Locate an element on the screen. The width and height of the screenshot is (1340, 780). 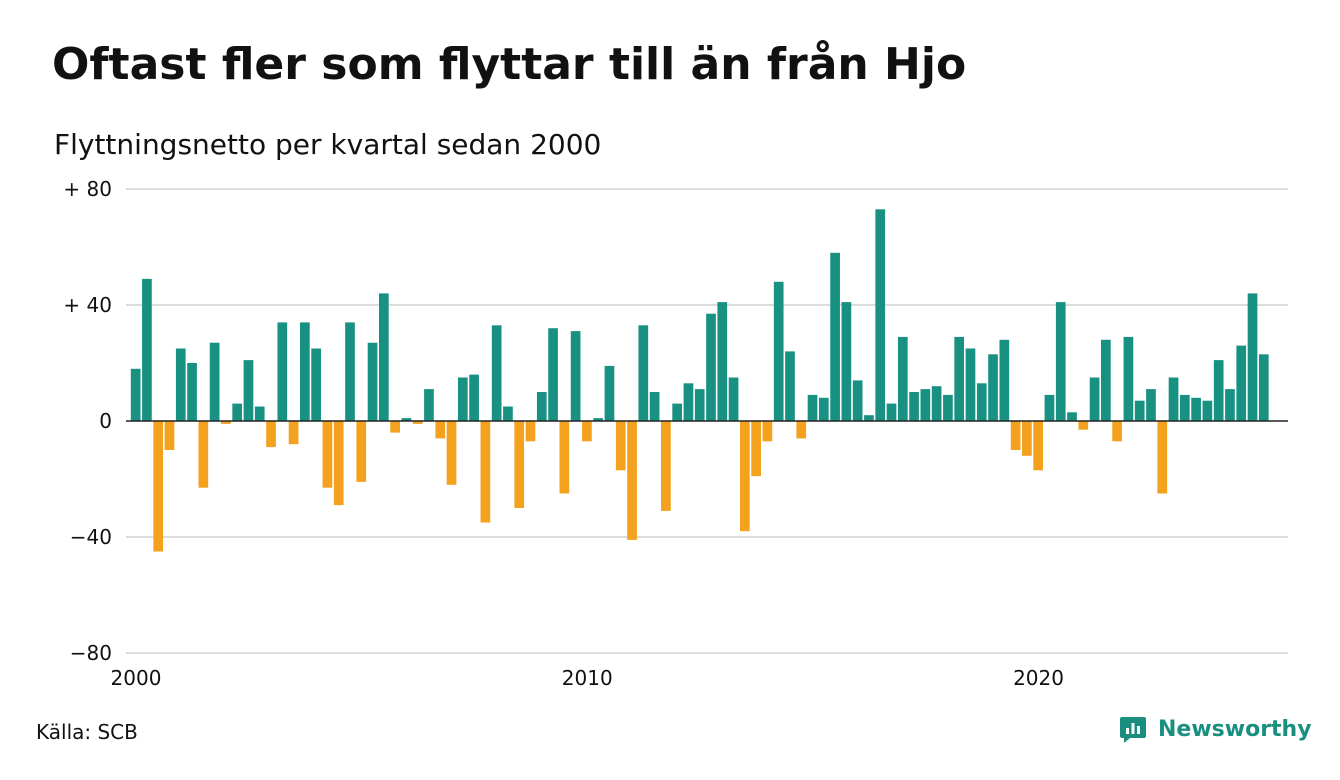
y-tick-label: 0 is located at coordinates (105, 421).